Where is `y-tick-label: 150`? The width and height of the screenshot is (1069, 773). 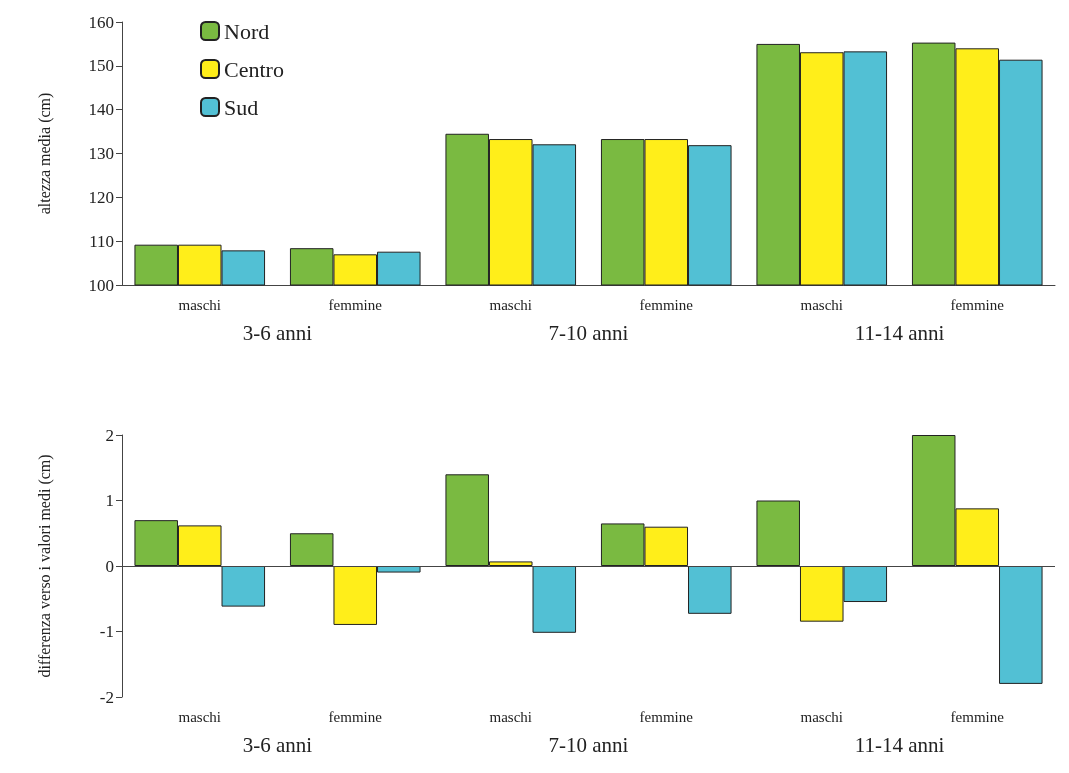
y-tick-label: 150 is located at coordinates (101, 66).